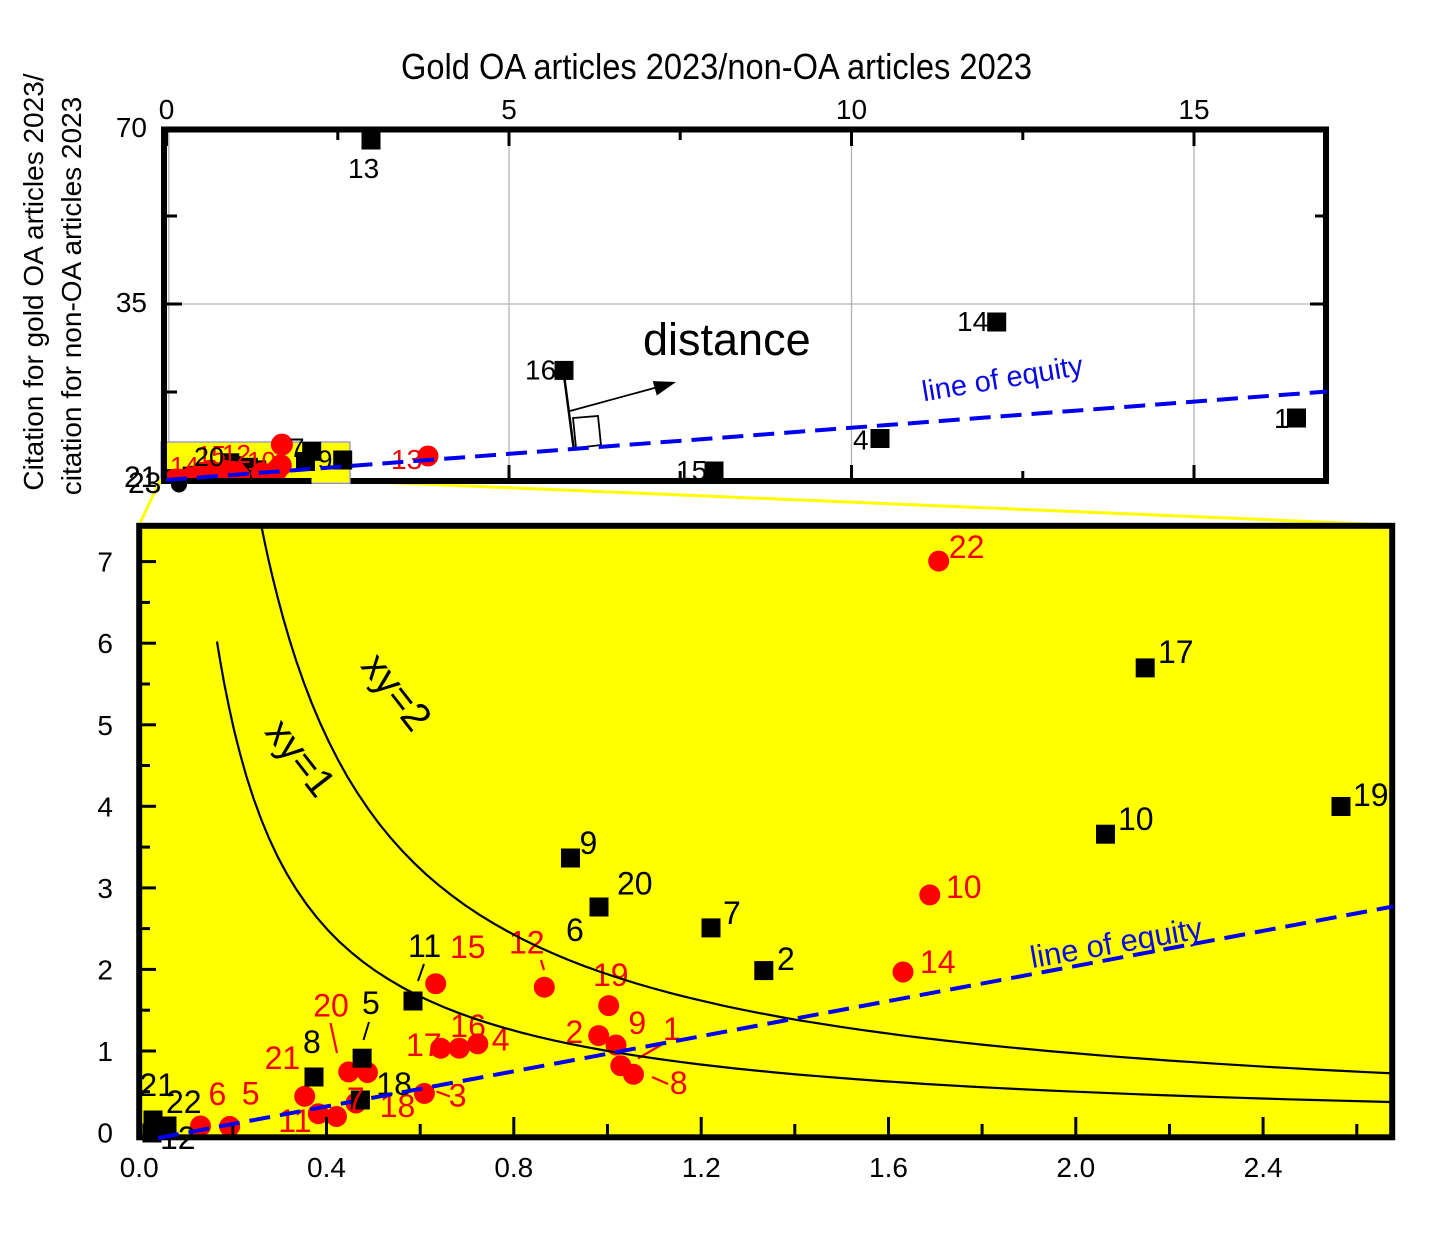  What do you see at coordinates (1075, 1167) in the screenshot?
I see `svg-text: 2.0` at bounding box center [1075, 1167].